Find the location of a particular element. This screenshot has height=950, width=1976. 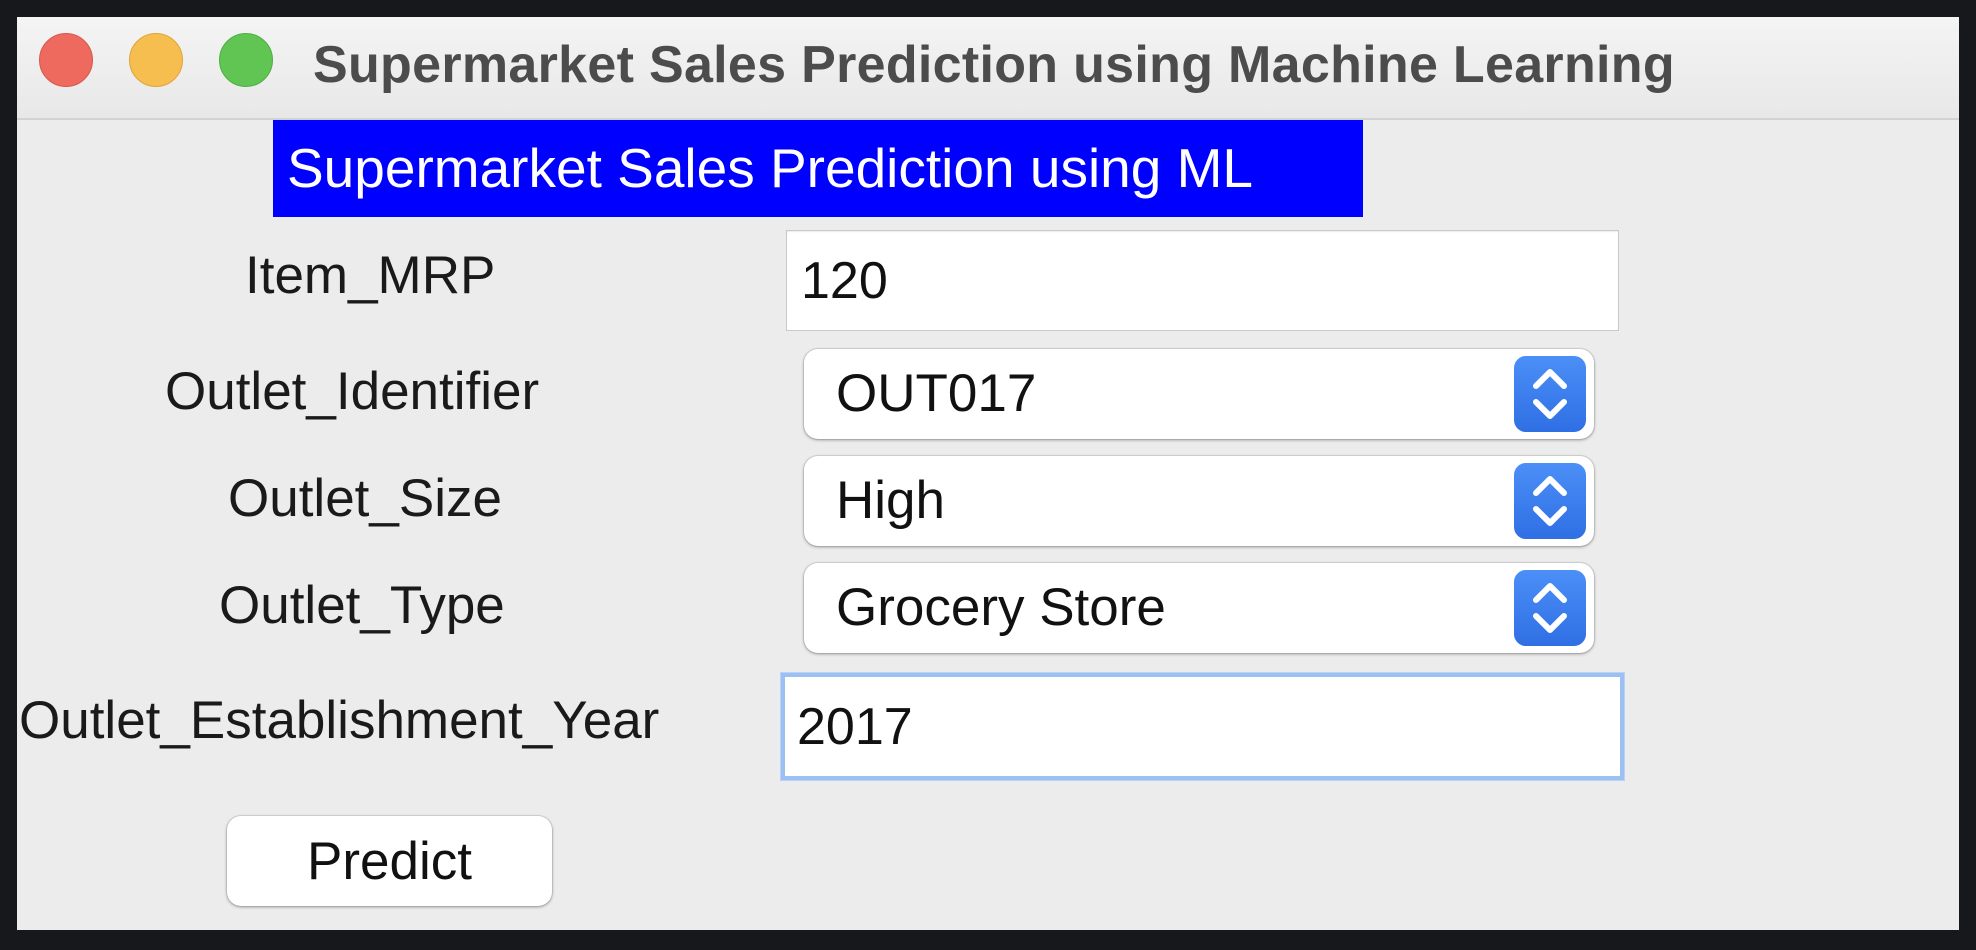

outlet-identifier-select: OUT017 is located at coordinates (1199, 394).